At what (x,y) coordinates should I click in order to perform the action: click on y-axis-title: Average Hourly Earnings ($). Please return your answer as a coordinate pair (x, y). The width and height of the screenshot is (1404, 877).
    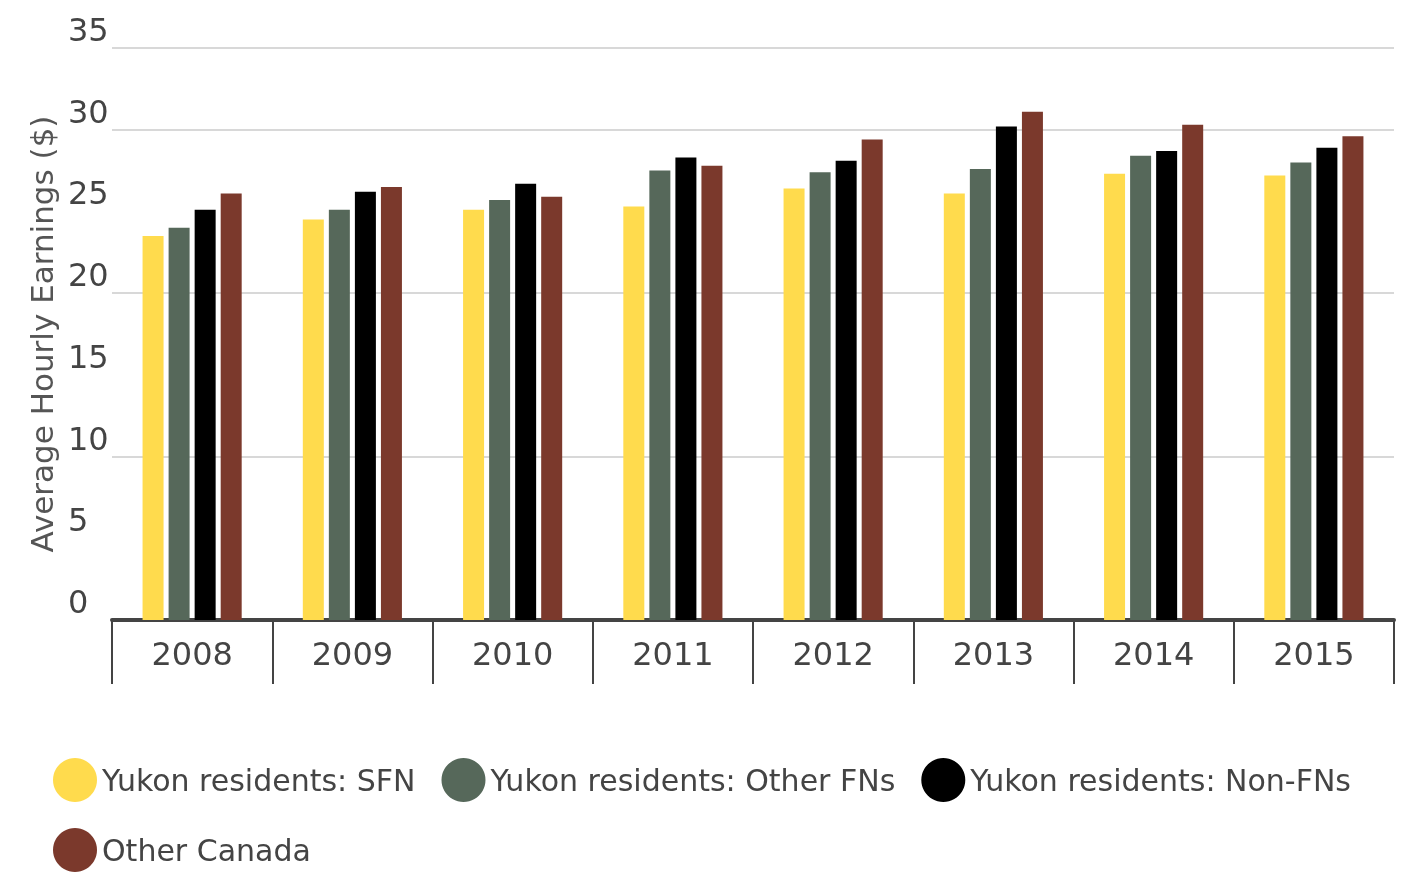
    Looking at the image, I should click on (41, 334).